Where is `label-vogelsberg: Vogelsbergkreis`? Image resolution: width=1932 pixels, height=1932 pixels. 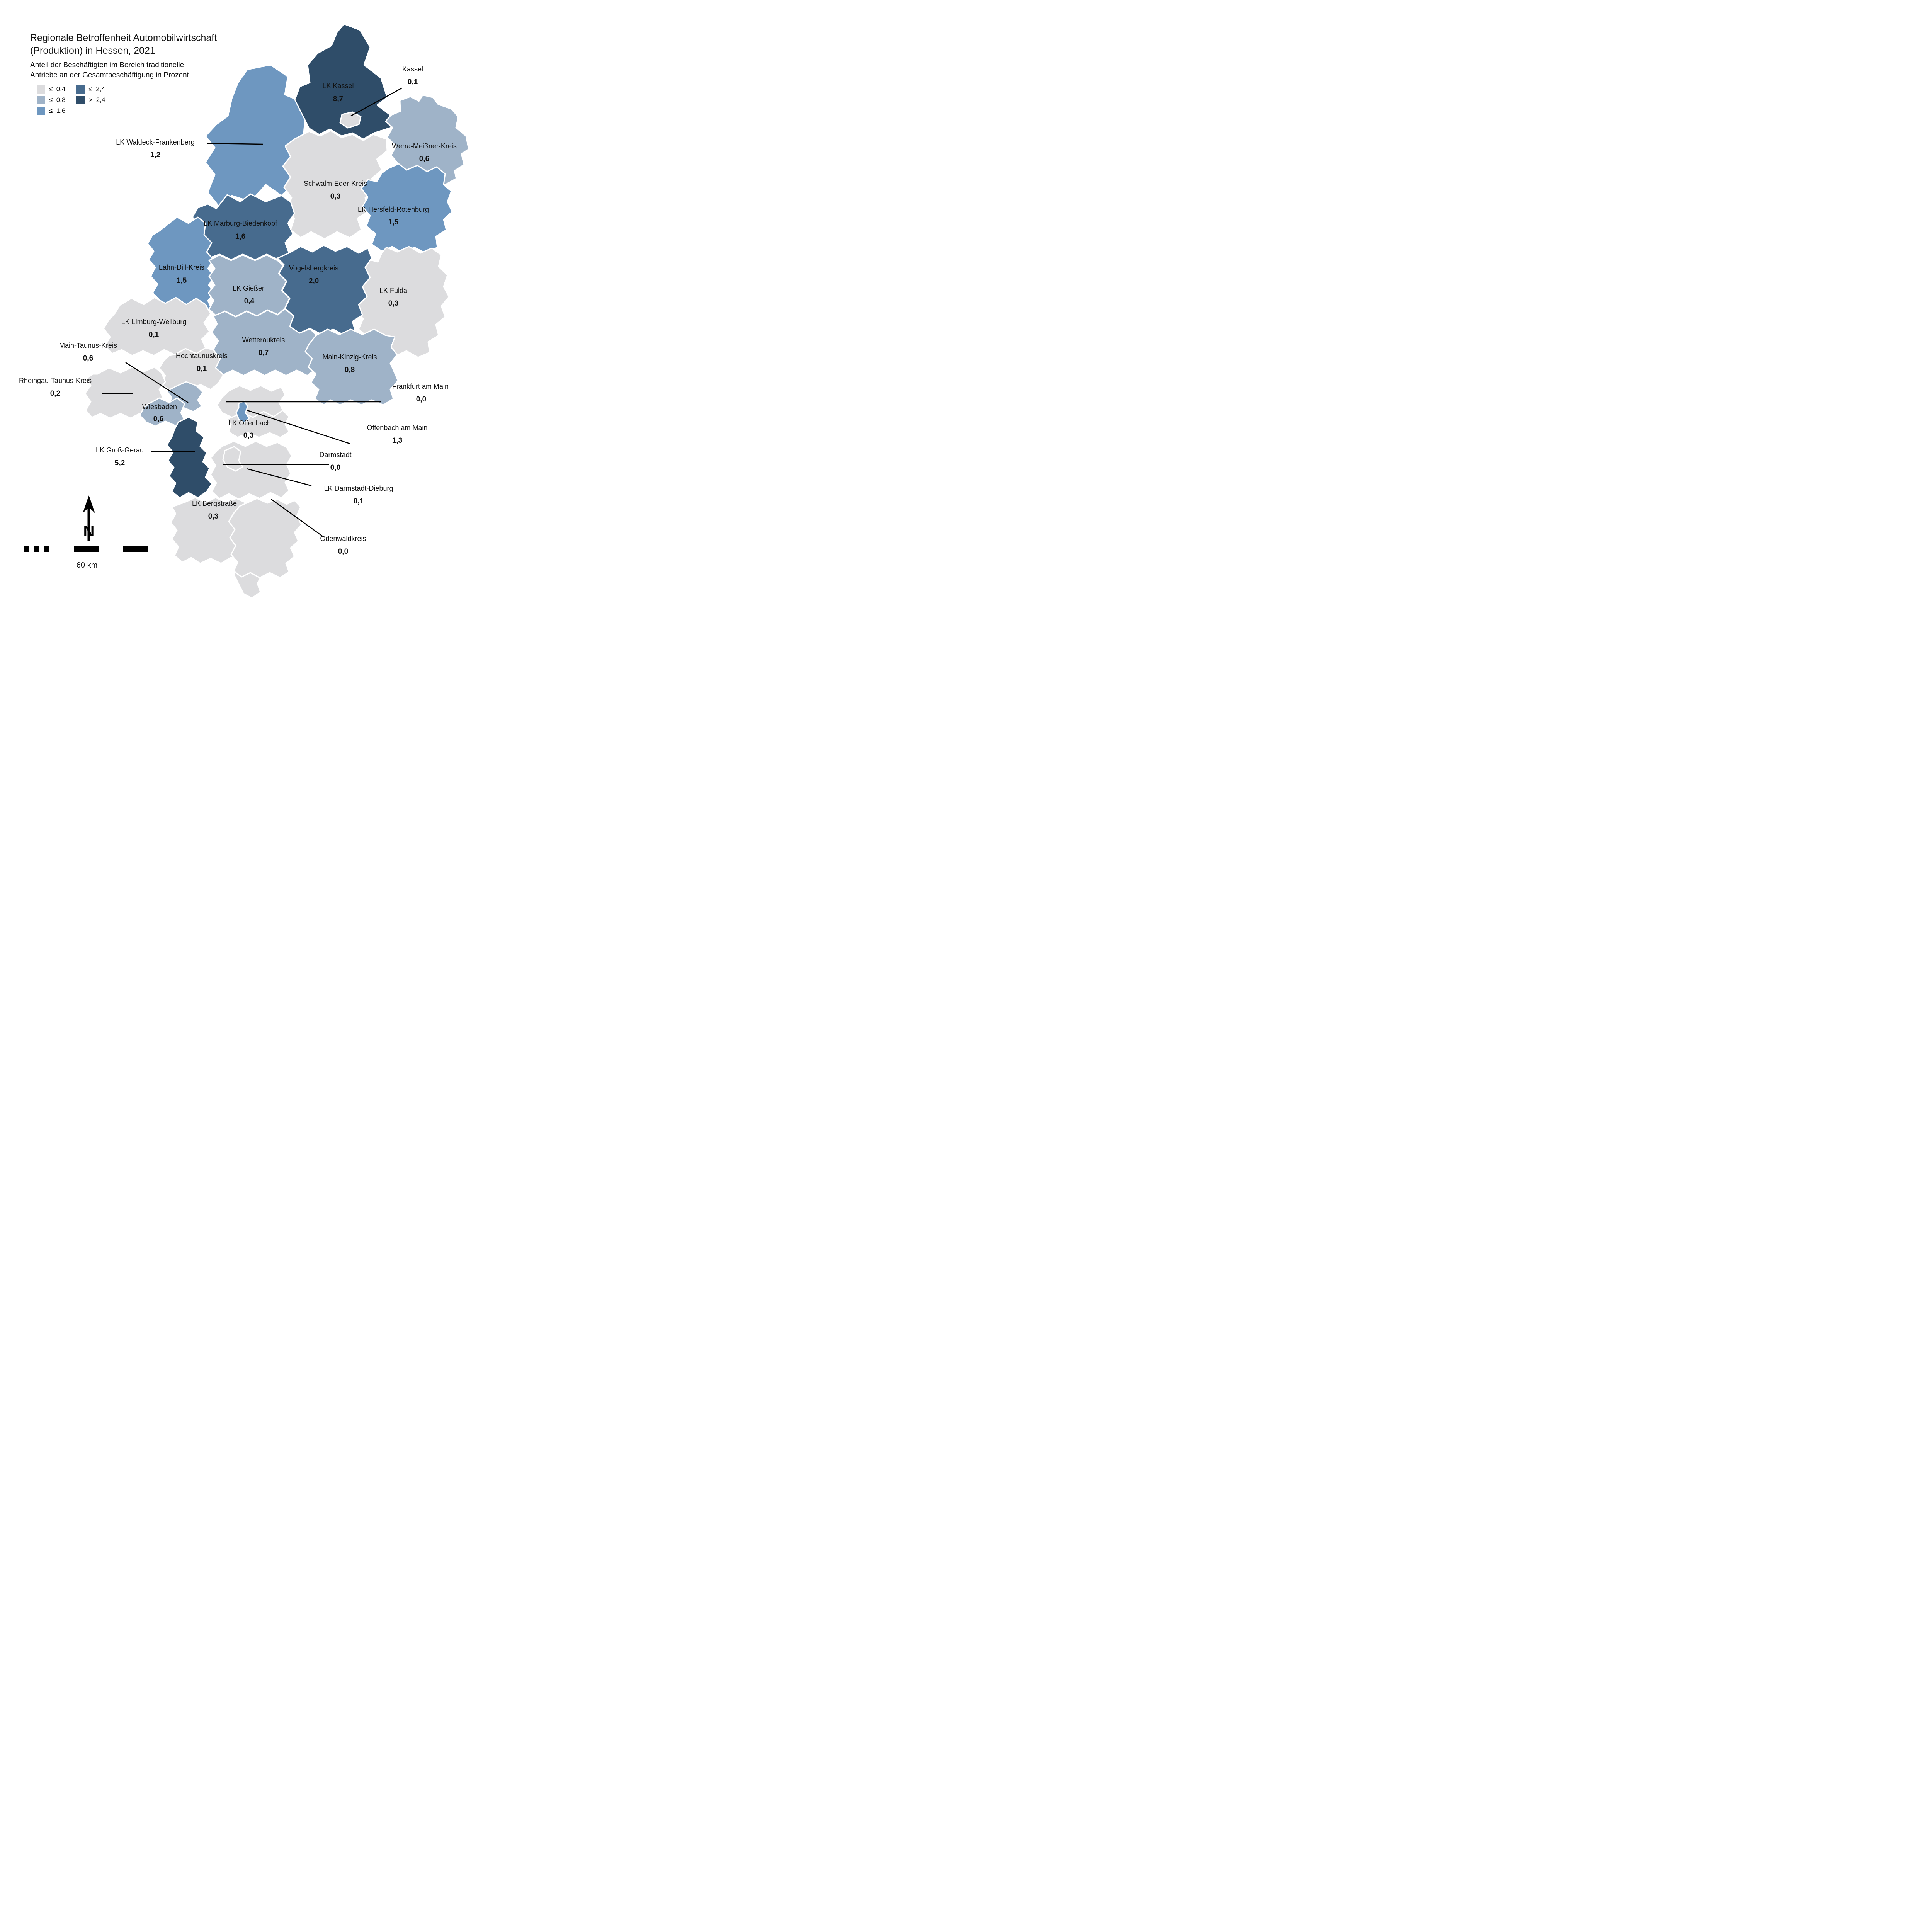 label-vogelsberg: Vogelsbergkreis is located at coordinates (314, 268).